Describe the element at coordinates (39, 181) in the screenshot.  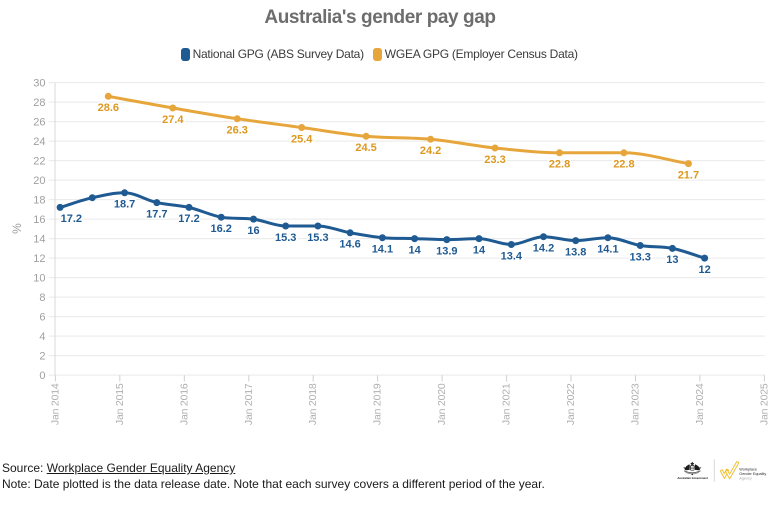
I see `svg-text: 20` at that location.